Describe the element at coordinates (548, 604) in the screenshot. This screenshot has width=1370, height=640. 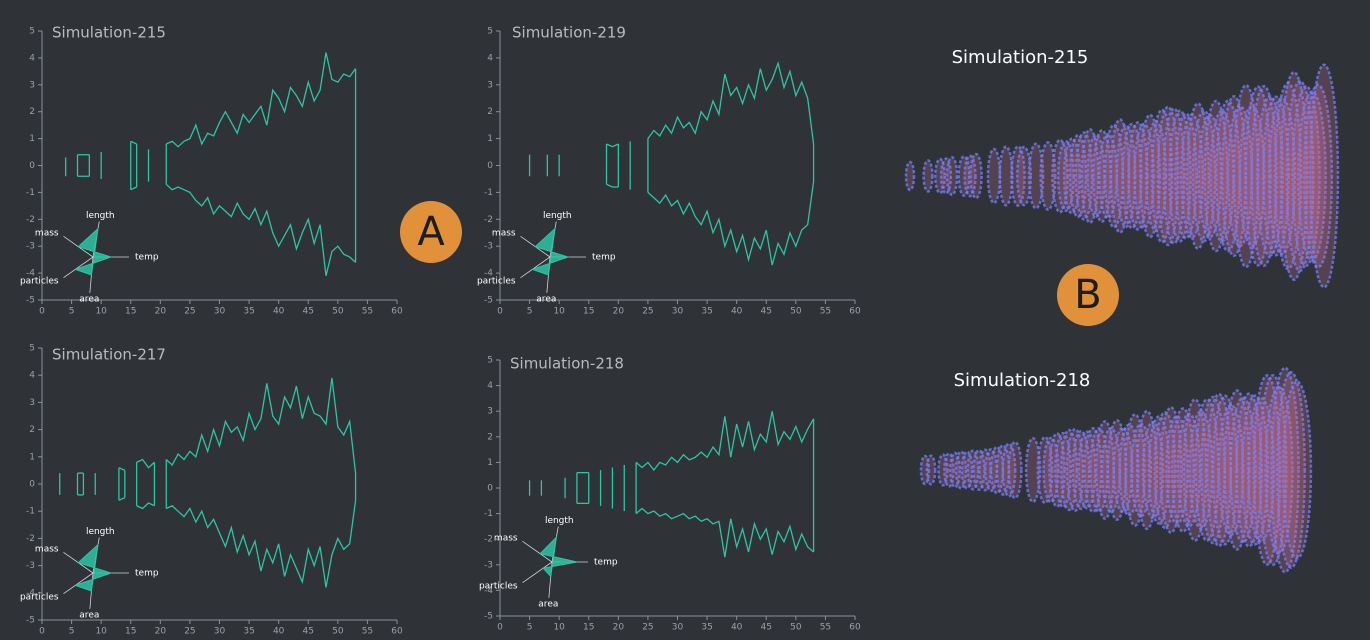
I see `glyph-label: area` at that location.